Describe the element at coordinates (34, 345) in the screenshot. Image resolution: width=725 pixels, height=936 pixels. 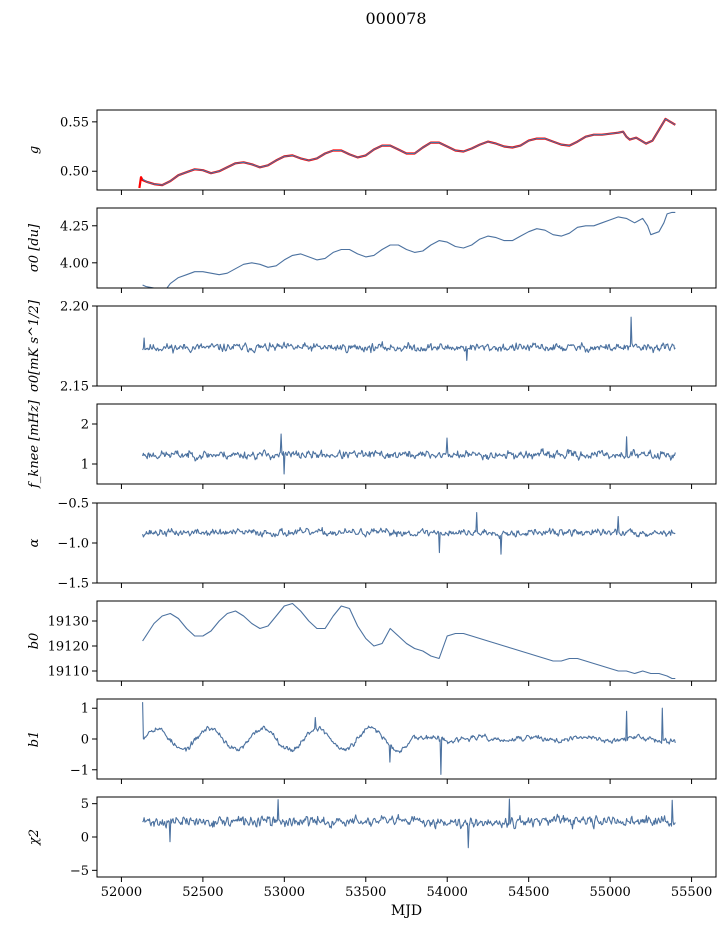
I see `y-axis-label: σ0[mK s^1/2]` at that location.